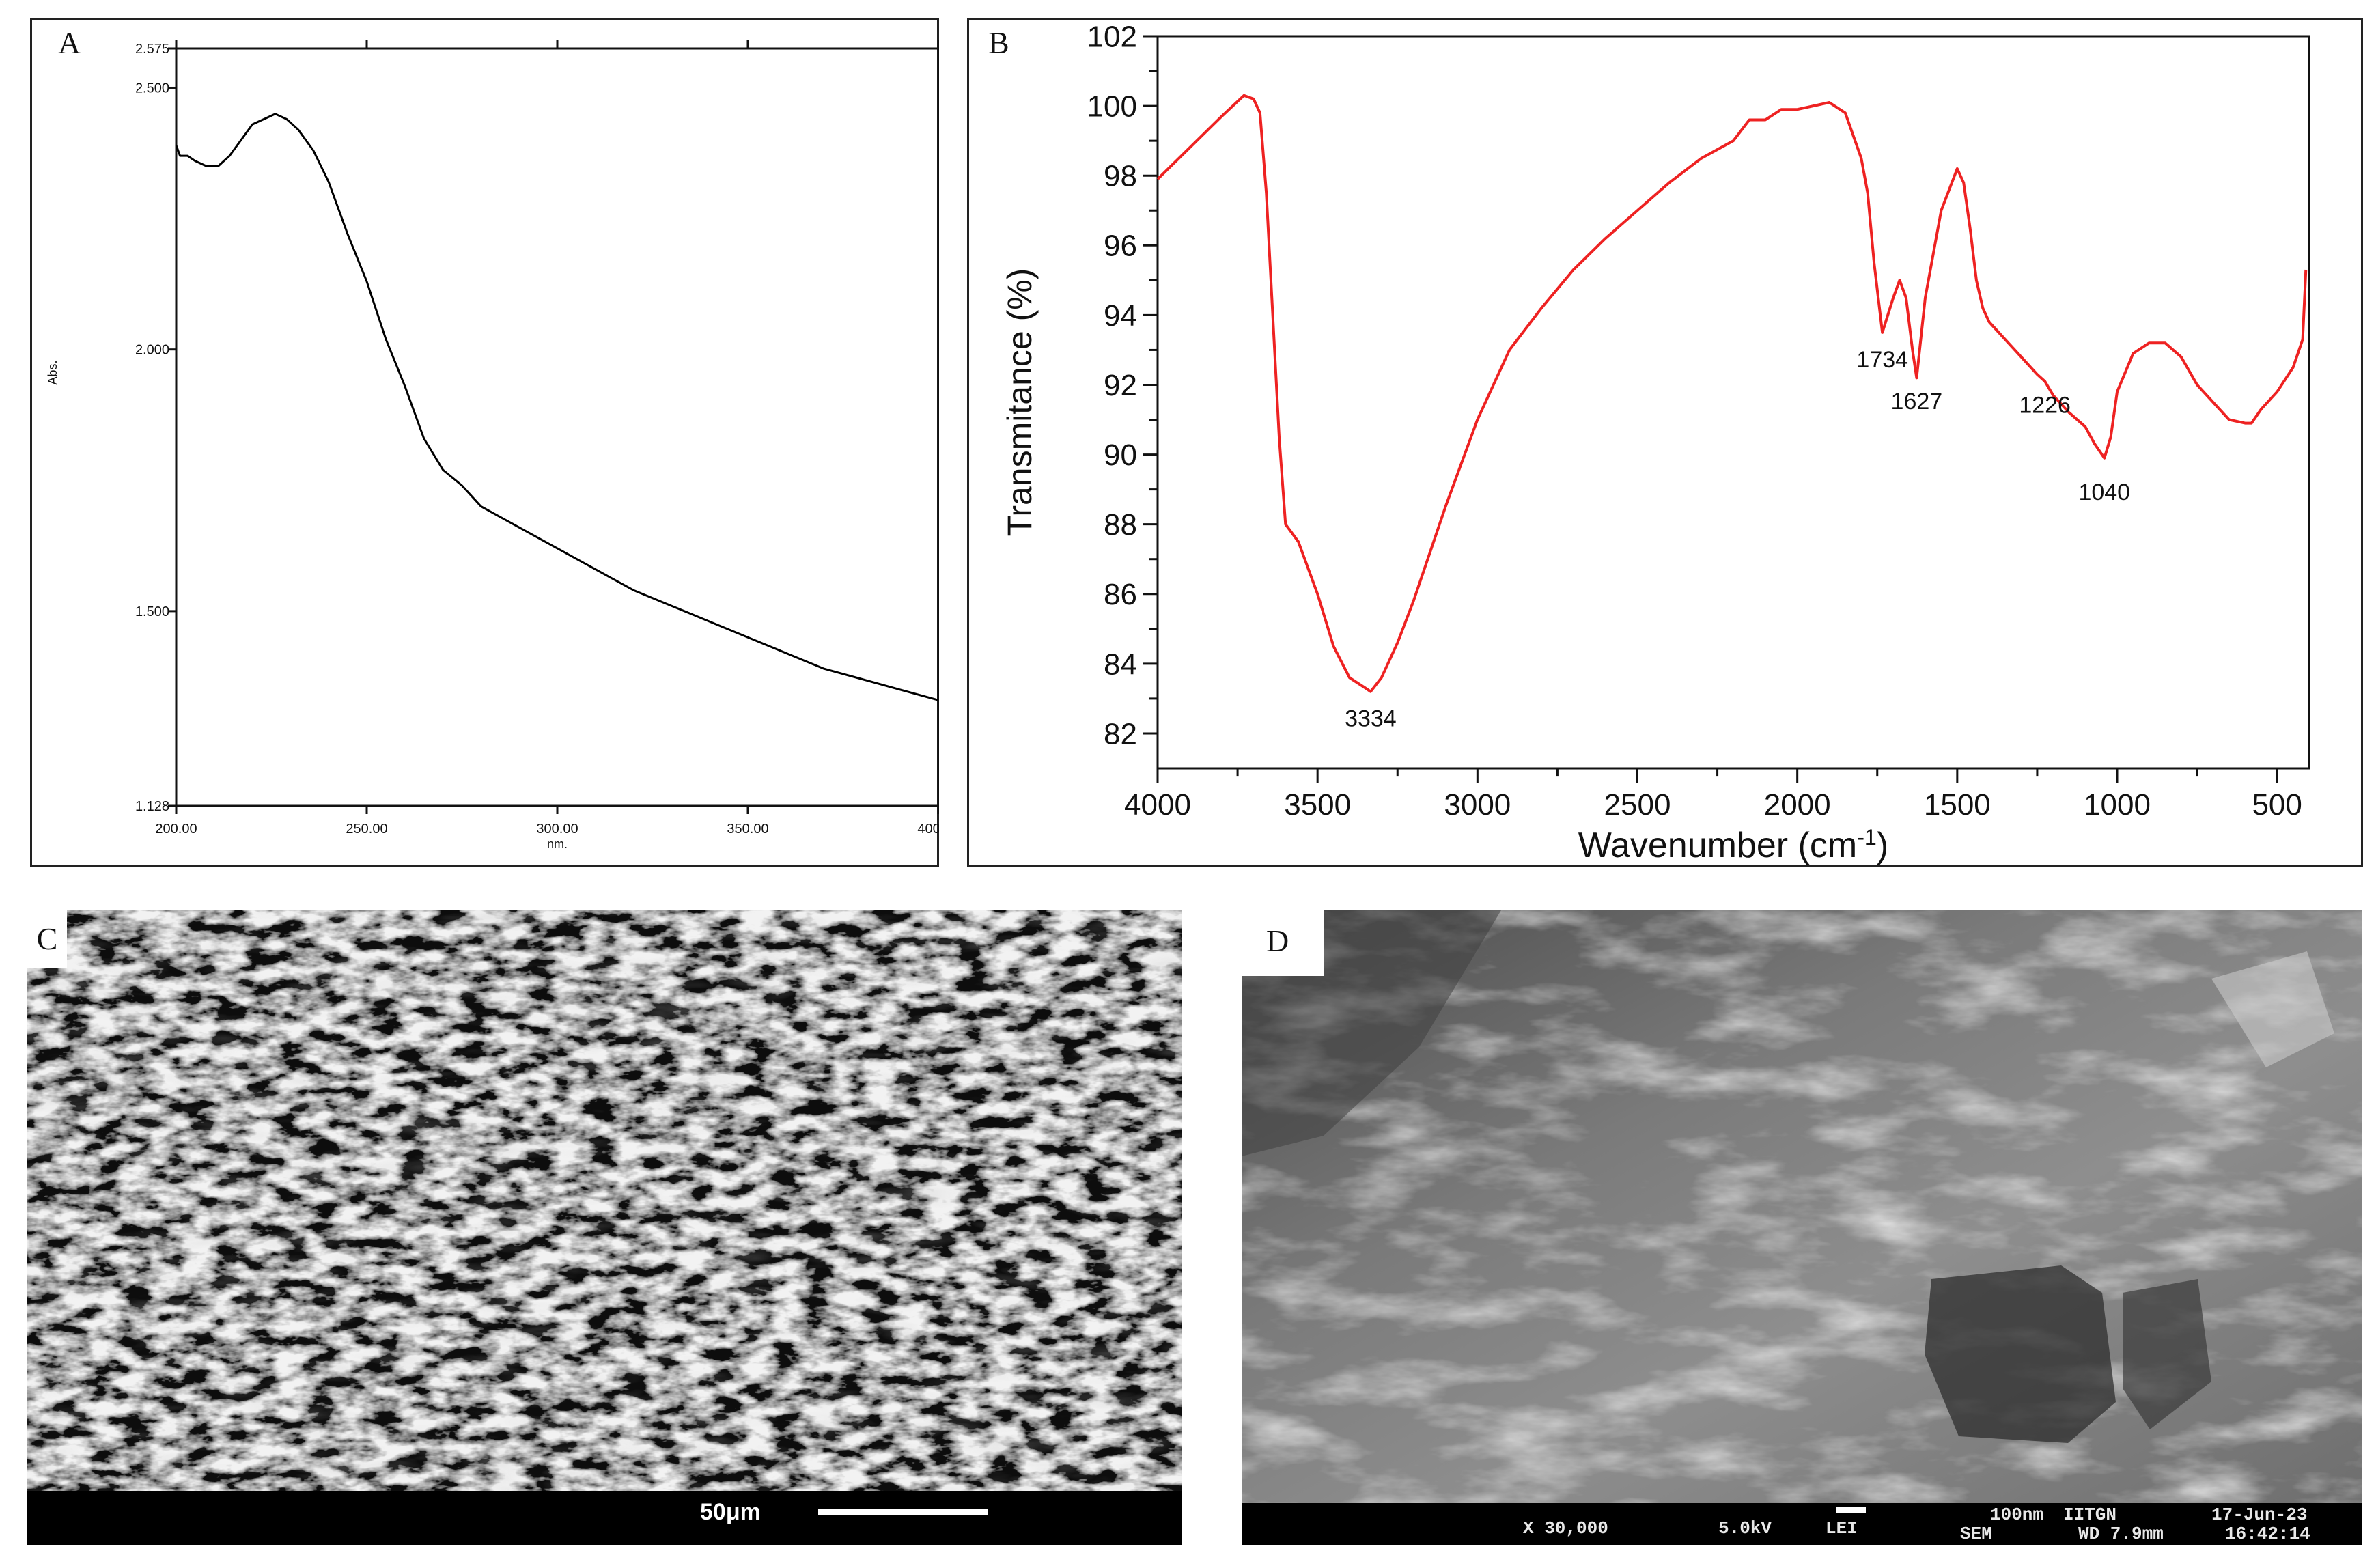 Image resolution: width=2376 pixels, height=1568 pixels. Describe the element at coordinates (558, 844) in the screenshot. I see `x-axis-label: nm.` at that location.